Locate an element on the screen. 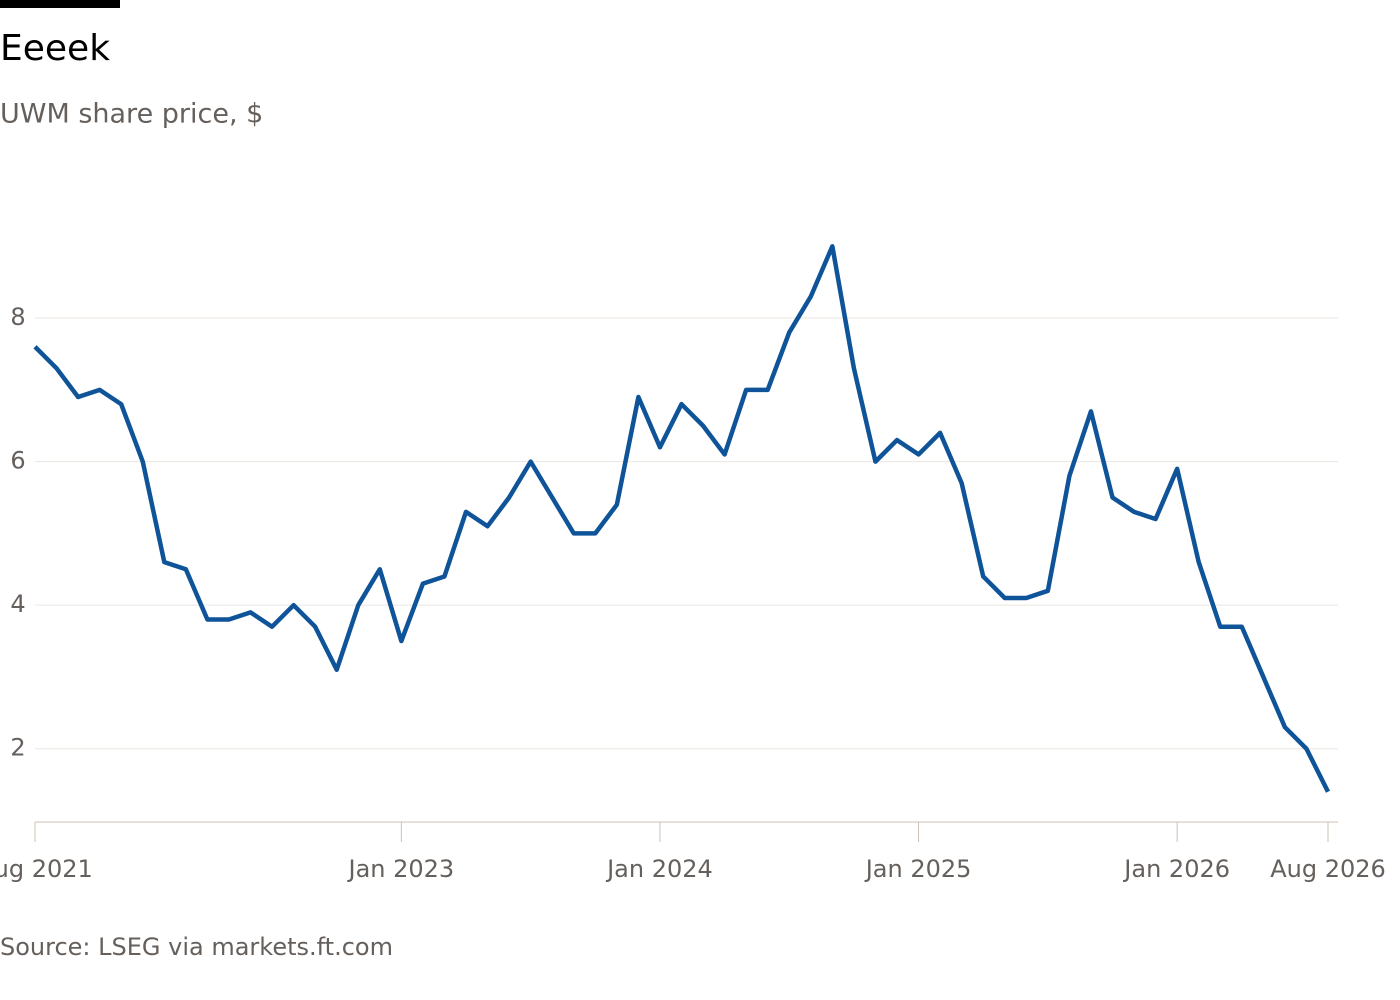 The image size is (1400, 1000). x-tick-label: Aug 2026 is located at coordinates (1328, 869).